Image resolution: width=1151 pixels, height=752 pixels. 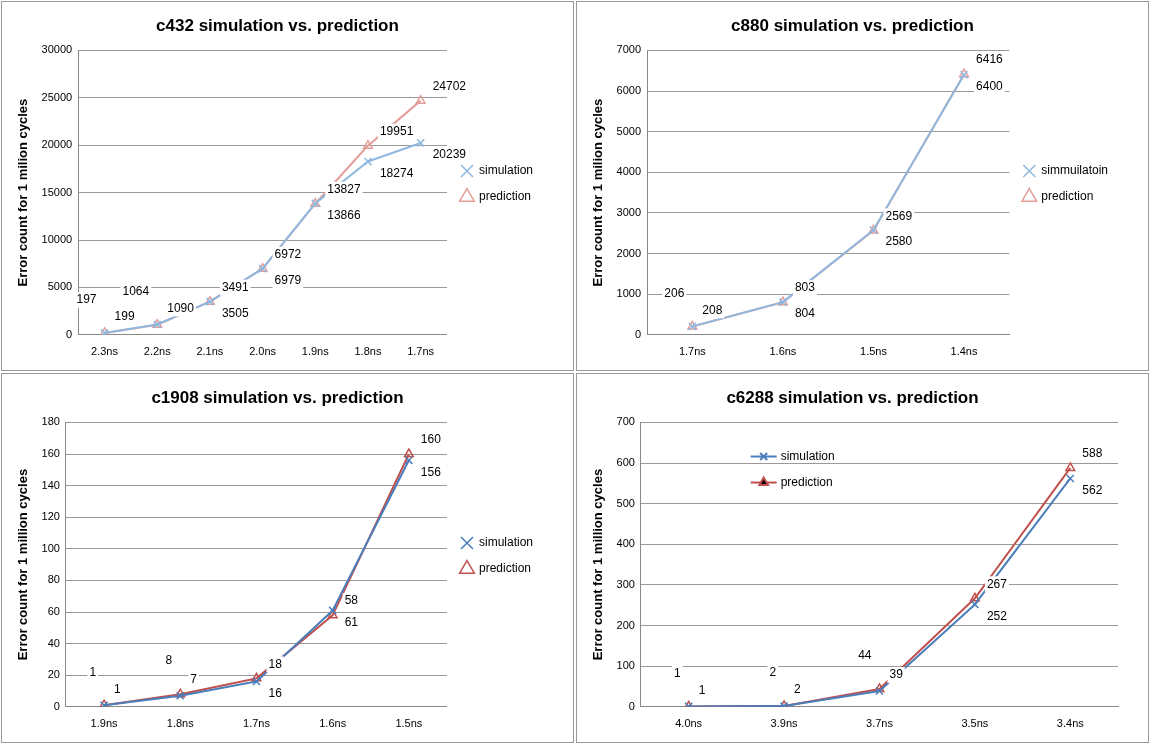 What do you see at coordinates (275, 663) in the screenshot?
I see `data-label: 18` at bounding box center [275, 663].